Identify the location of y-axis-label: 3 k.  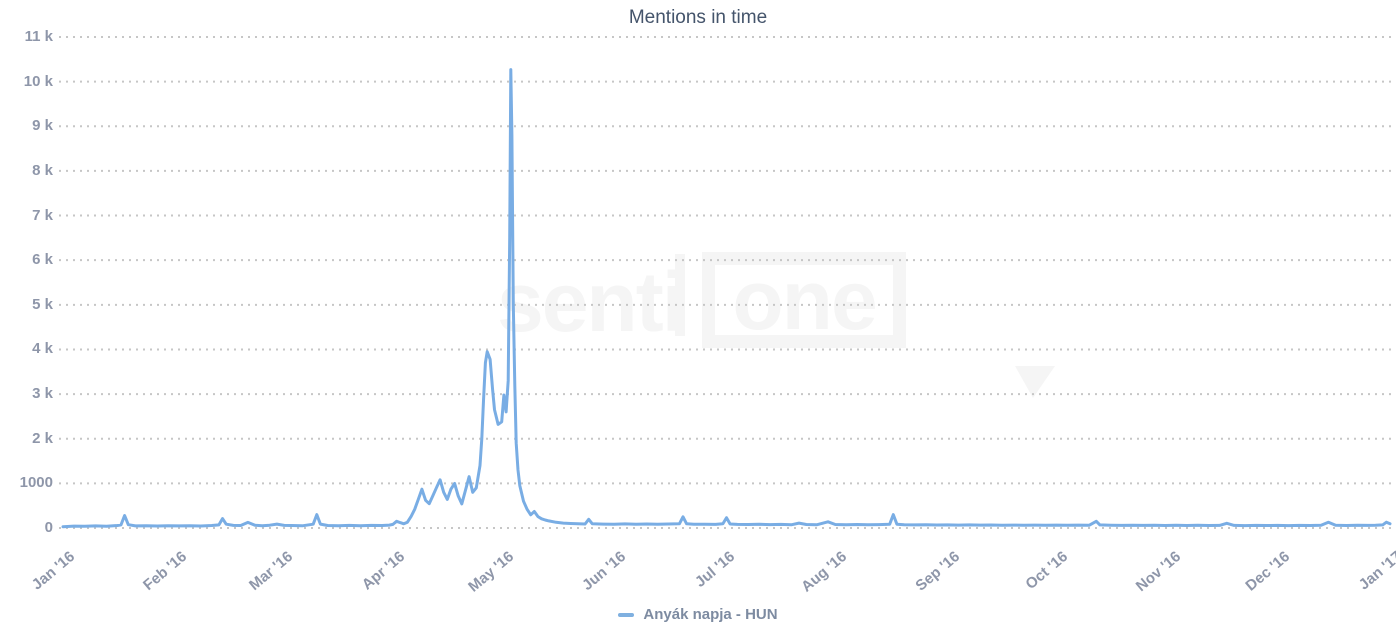
(42, 394).